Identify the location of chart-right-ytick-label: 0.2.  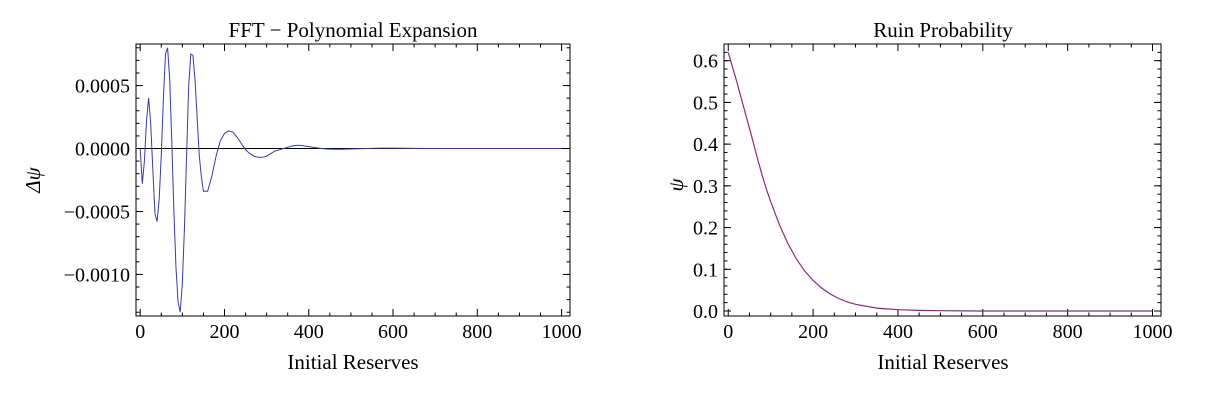
(705, 229).